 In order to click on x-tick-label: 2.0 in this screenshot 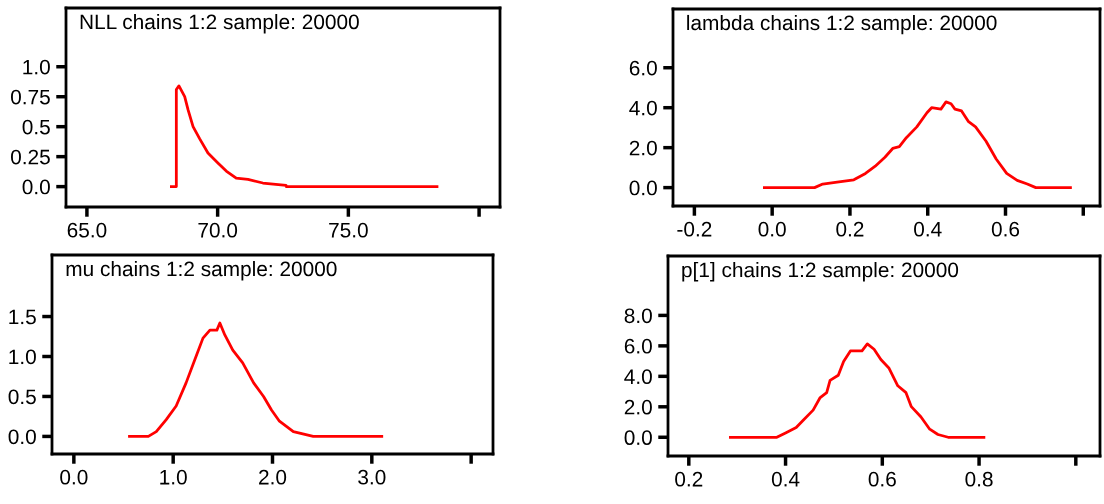, I will do `click(273, 477)`.